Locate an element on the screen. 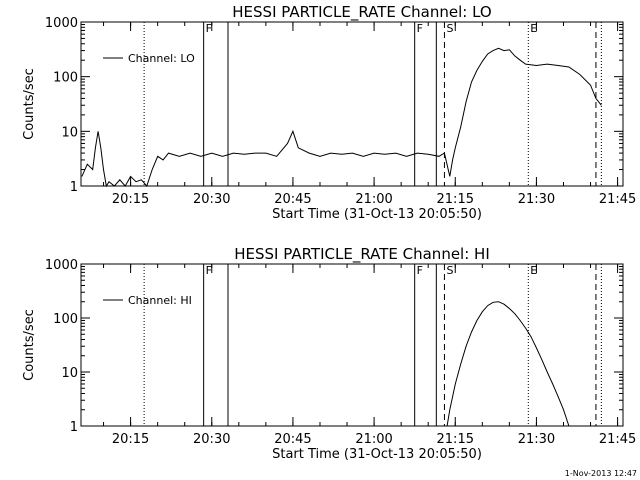 Image resolution: width=640 pixels, height=480 pixels. plot-date-stamp: 1-Nov-2013 12:47 is located at coordinates (601, 473).